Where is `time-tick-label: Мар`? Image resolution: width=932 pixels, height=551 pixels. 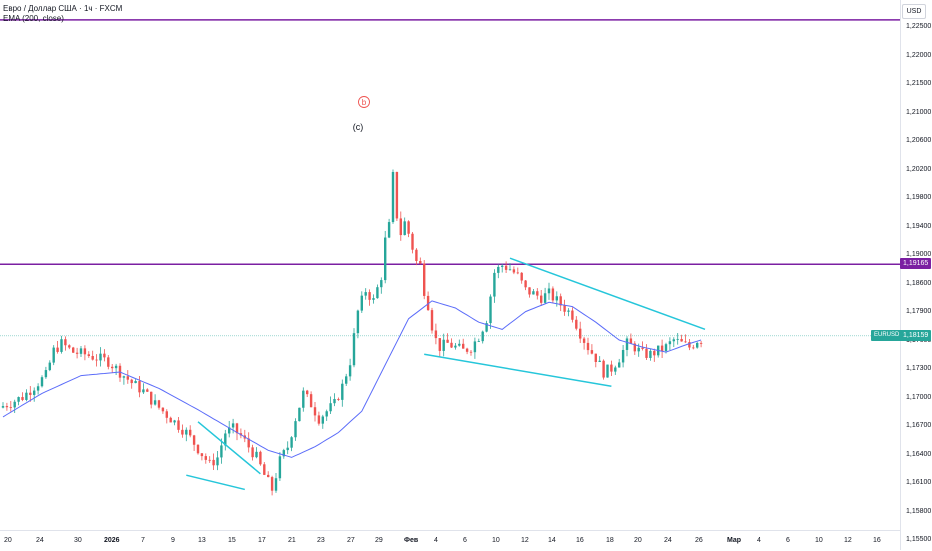 time-tick-label: Мар is located at coordinates (734, 540).